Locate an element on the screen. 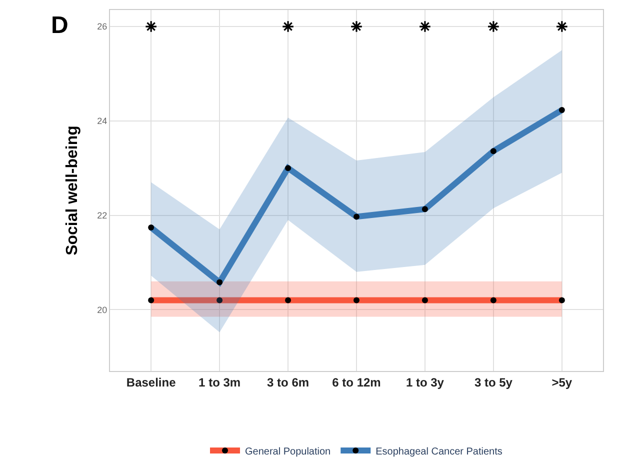  x-tick-label: 3 to 5y is located at coordinates (493, 382).